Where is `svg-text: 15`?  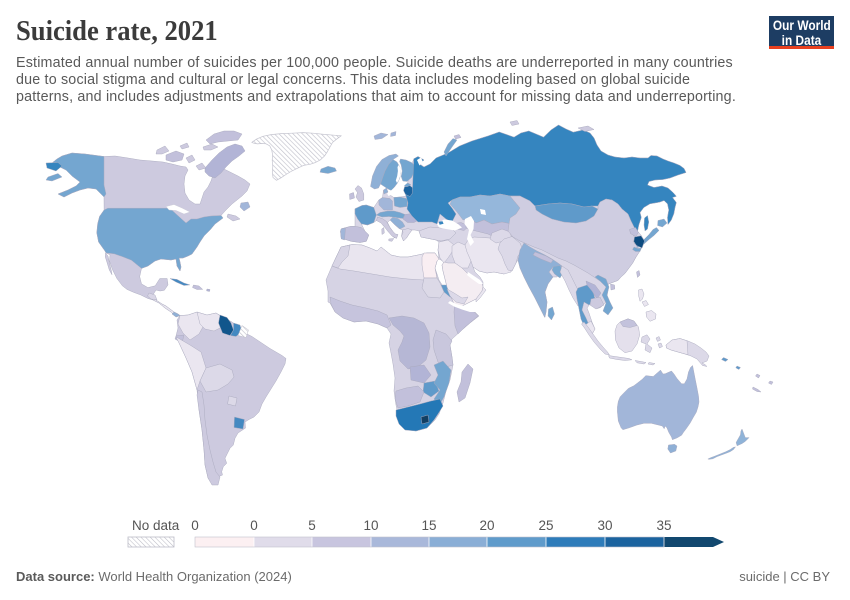
svg-text: 15 is located at coordinates (428, 525).